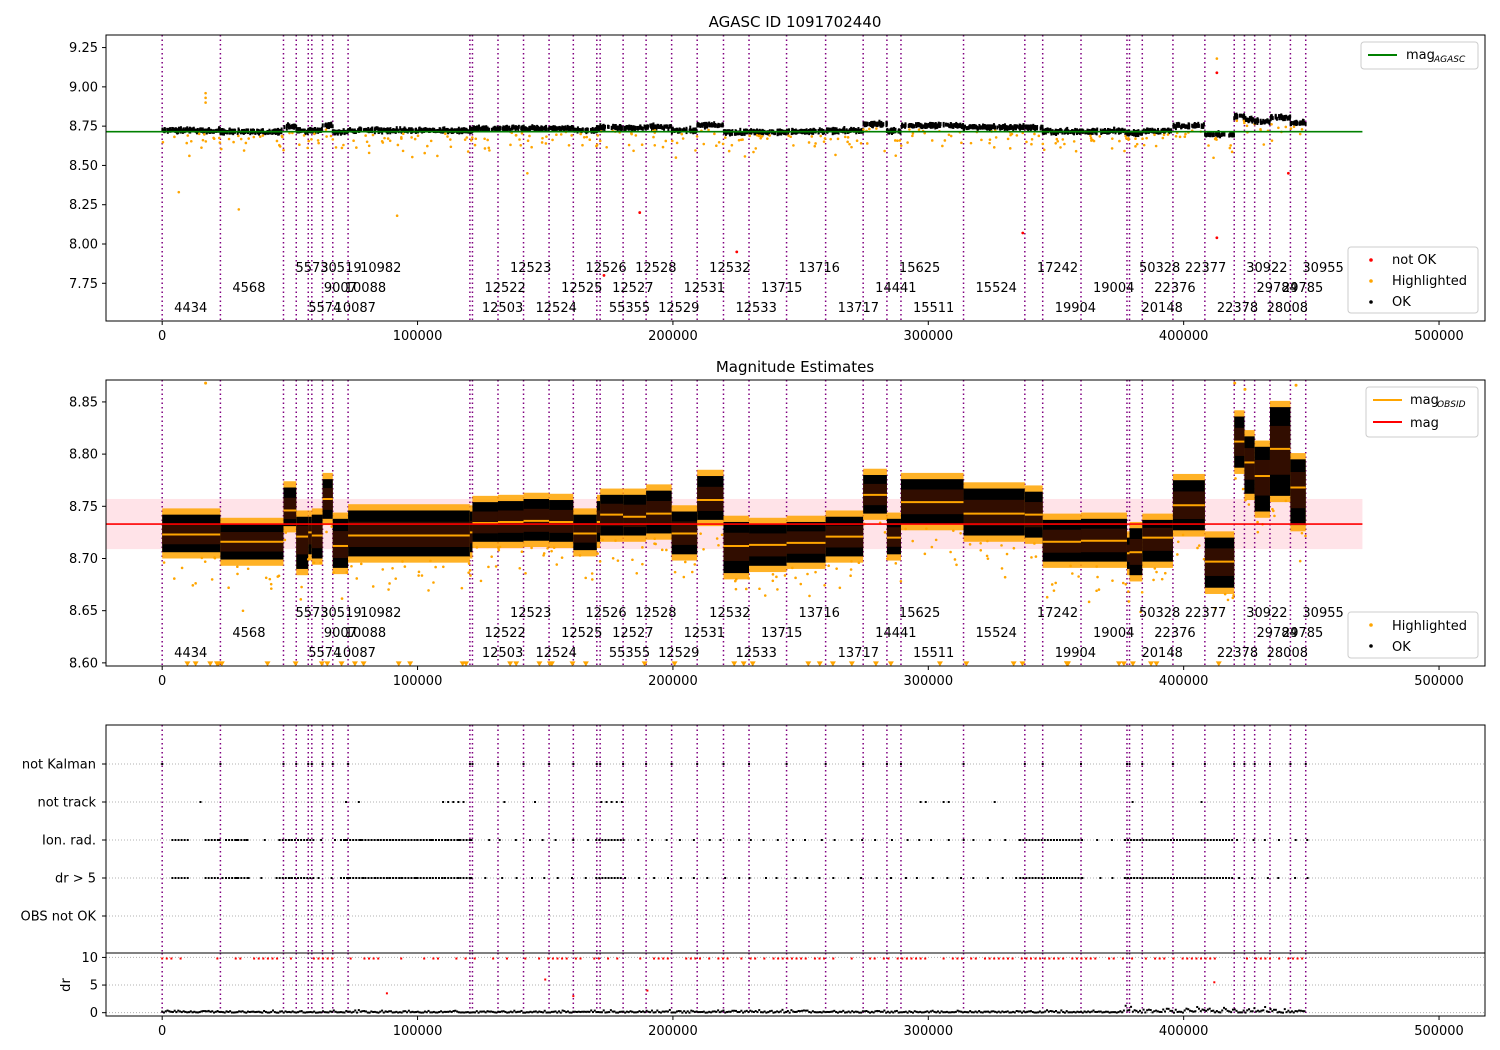 The image size is (1500, 1050). I want to click on legend-marker-highlighted, so click(1371, 625).